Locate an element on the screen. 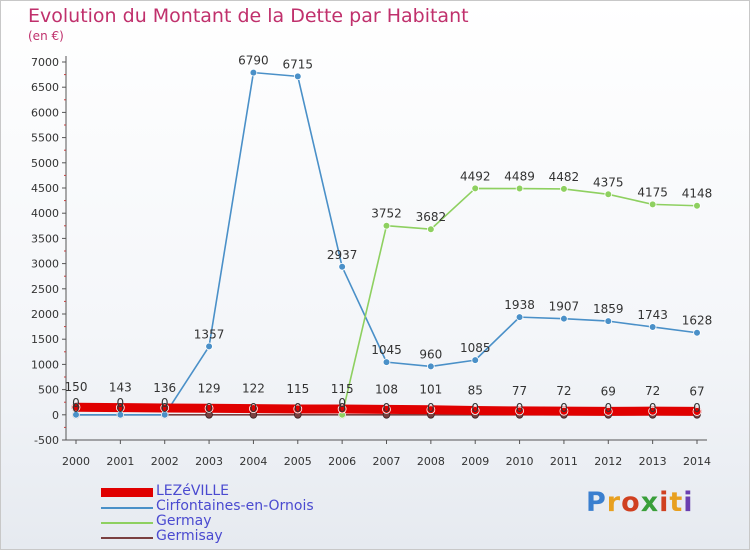 The image size is (750, 550). legend-swatch-cirfontaines is located at coordinates (127, 508).